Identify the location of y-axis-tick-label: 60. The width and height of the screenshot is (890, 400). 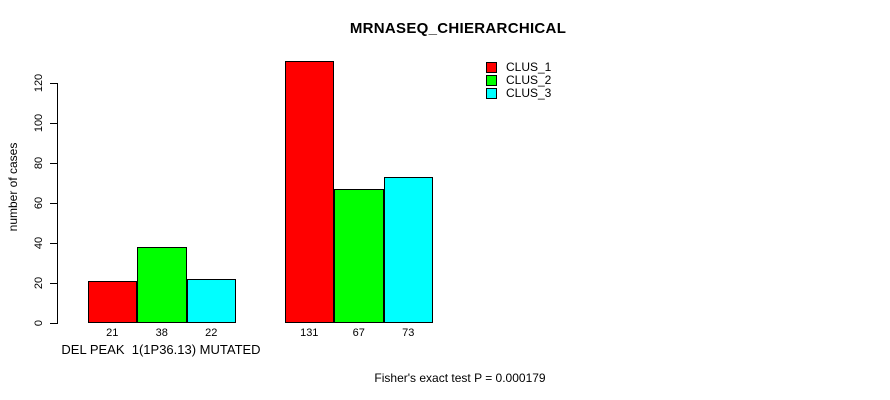
(39, 203).